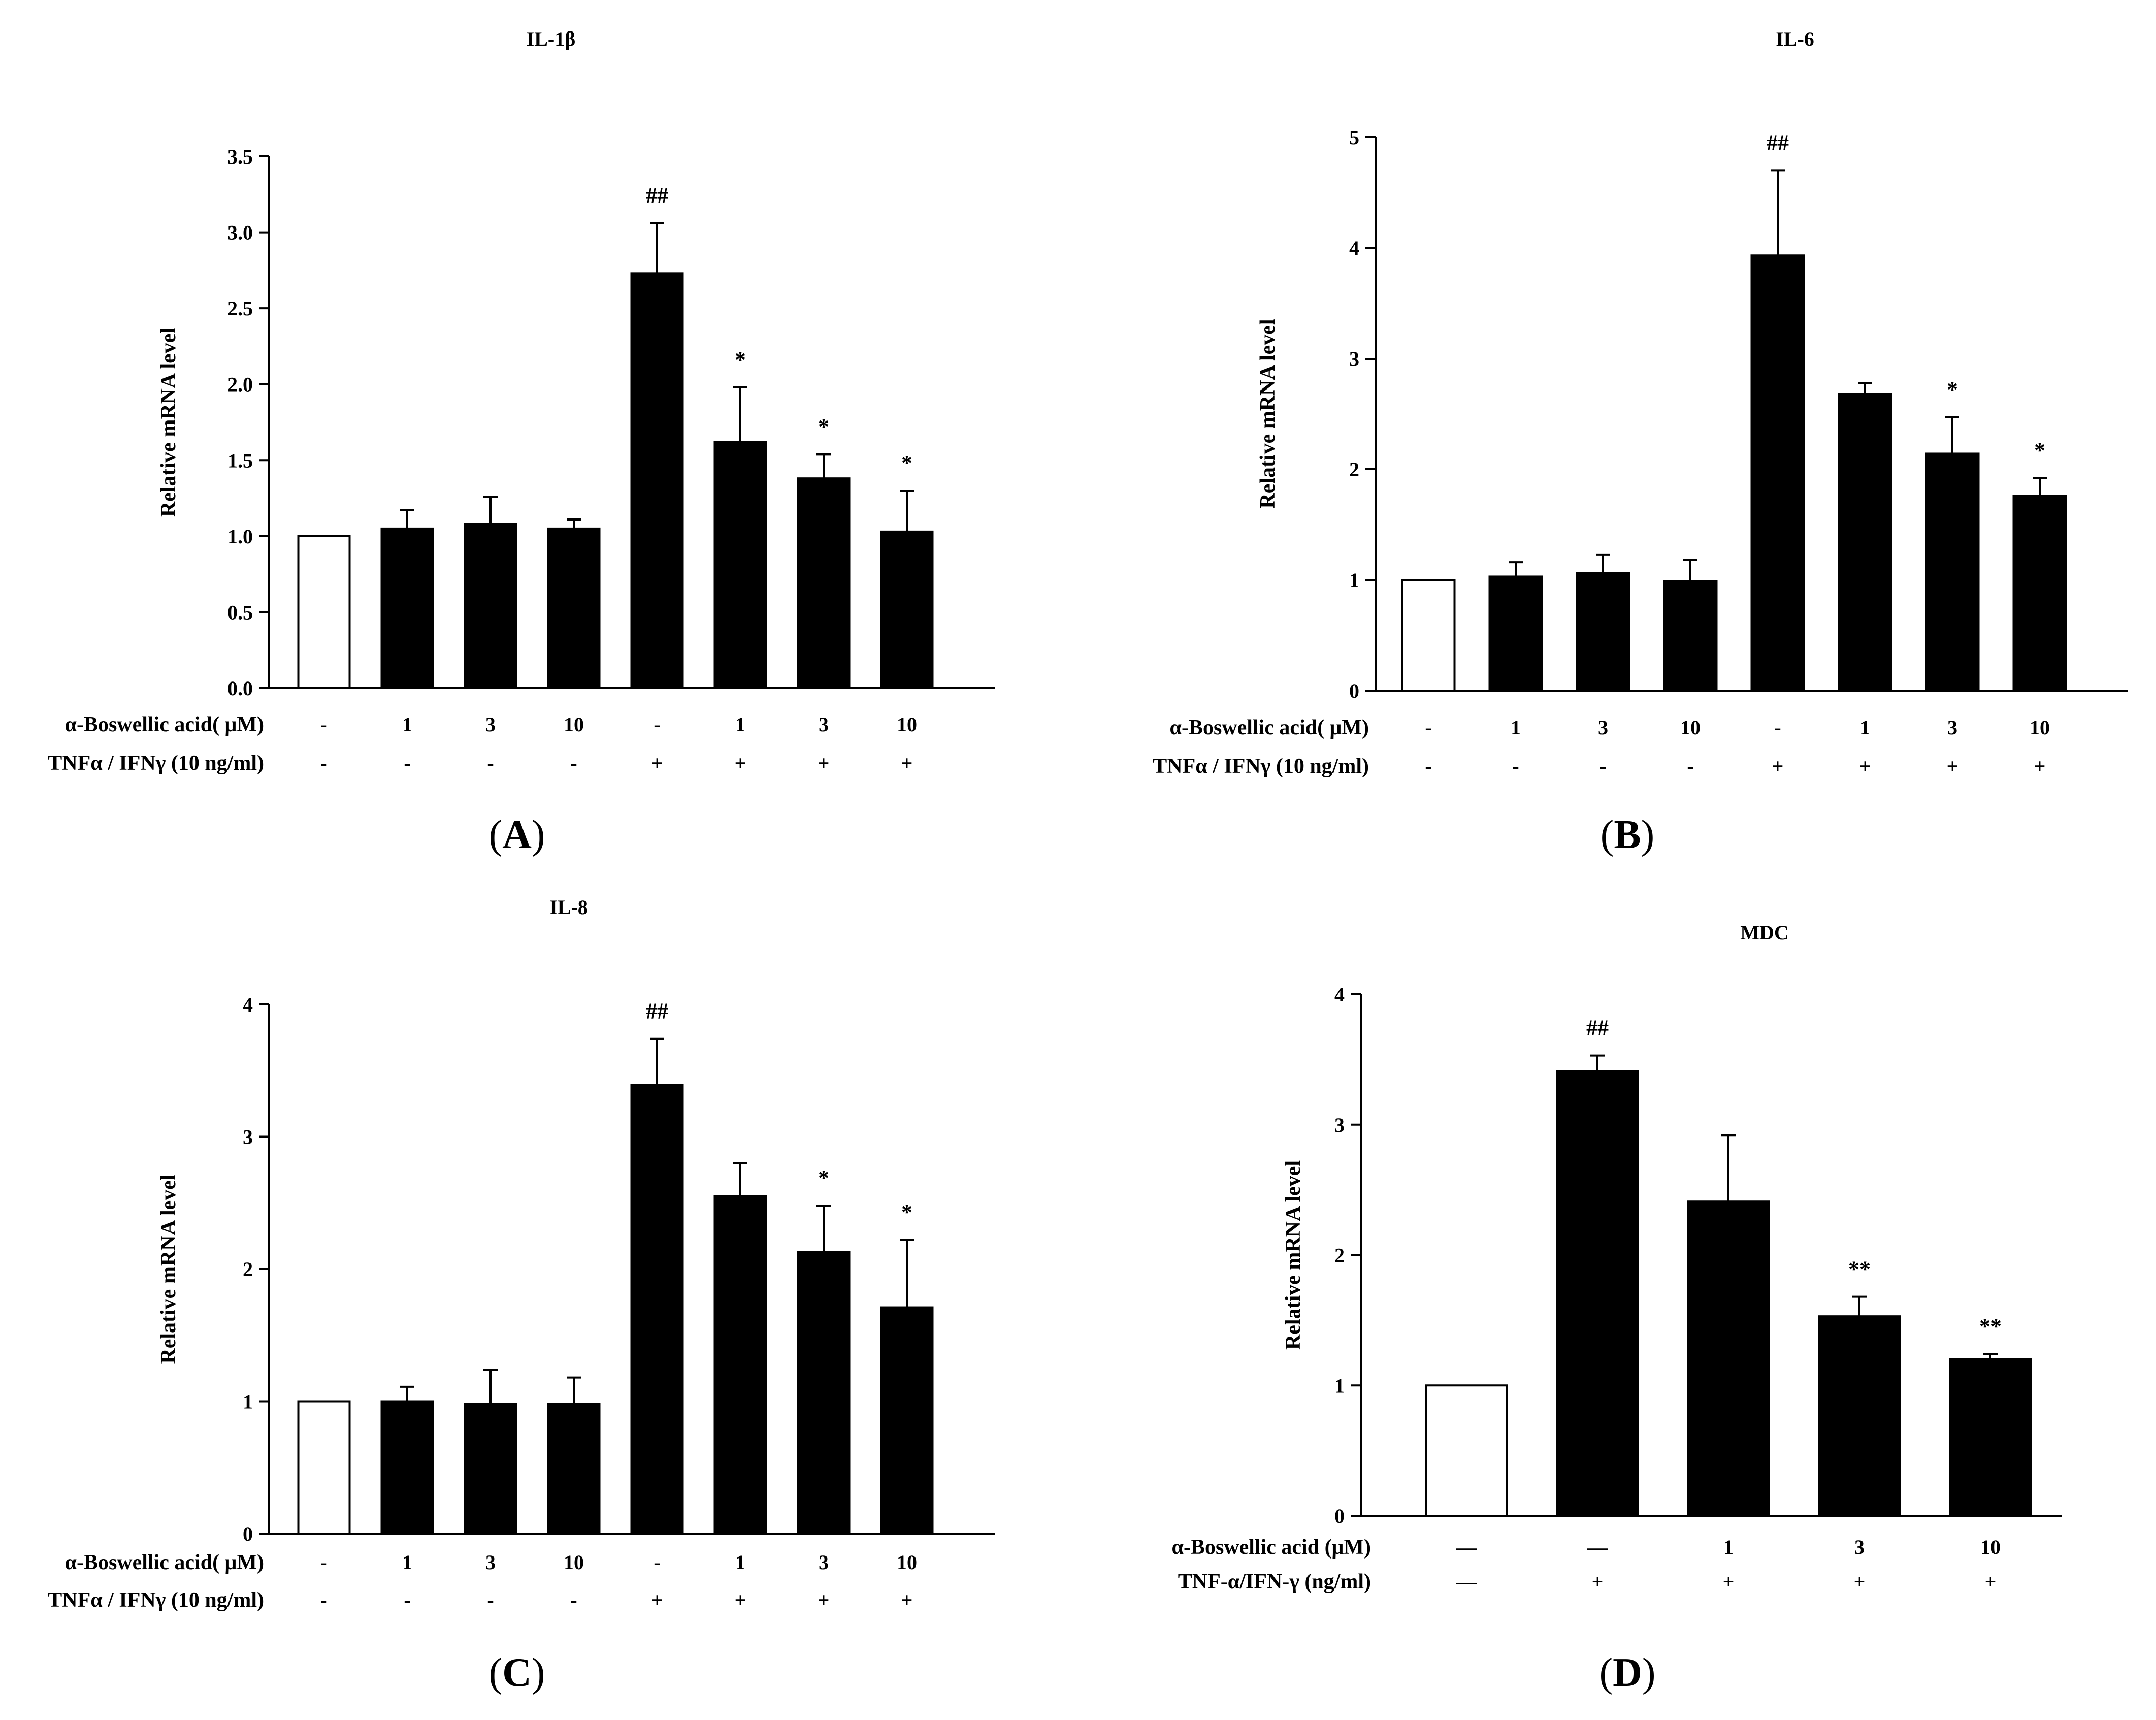 Image resolution: width=2156 pixels, height=1720 pixels. I want to click on panel-label: (C), so click(516, 1673).